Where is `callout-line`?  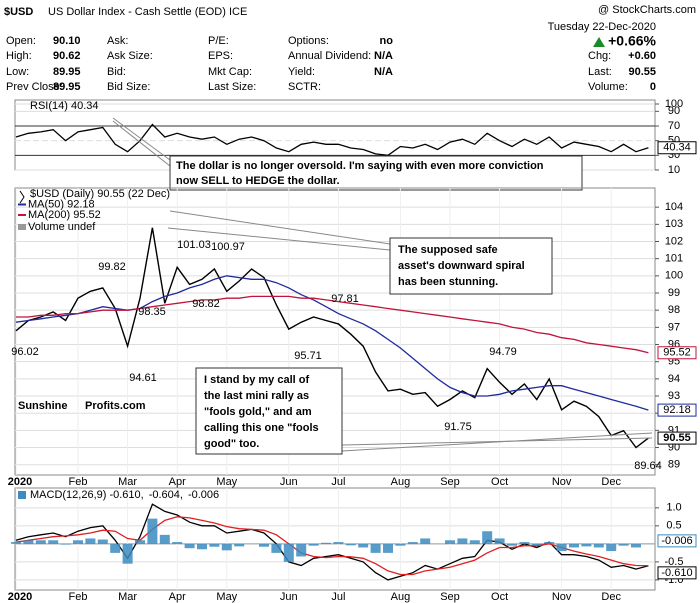
callout-line is located at coordinates (141, 139).